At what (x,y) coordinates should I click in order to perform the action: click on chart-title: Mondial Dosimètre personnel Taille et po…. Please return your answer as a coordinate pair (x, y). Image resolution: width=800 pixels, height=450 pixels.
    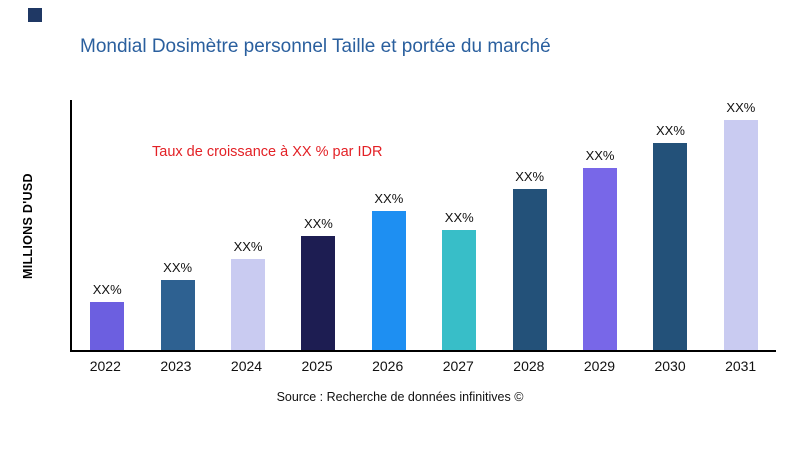
    Looking at the image, I should click on (315, 46).